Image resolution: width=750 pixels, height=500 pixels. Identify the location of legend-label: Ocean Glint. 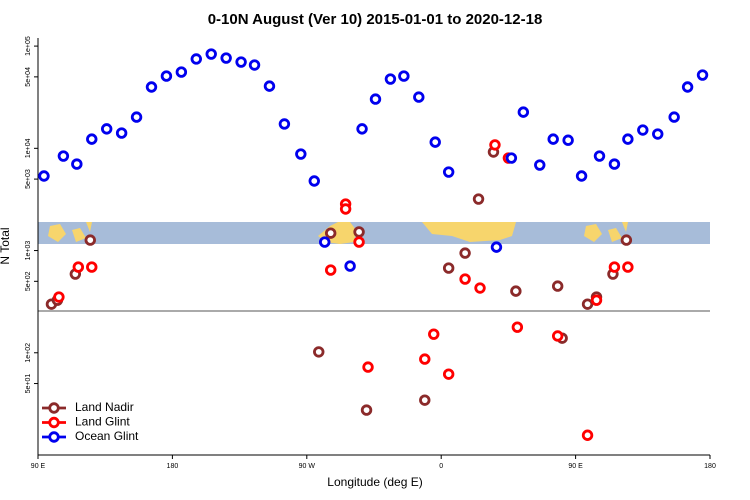
(107, 436).